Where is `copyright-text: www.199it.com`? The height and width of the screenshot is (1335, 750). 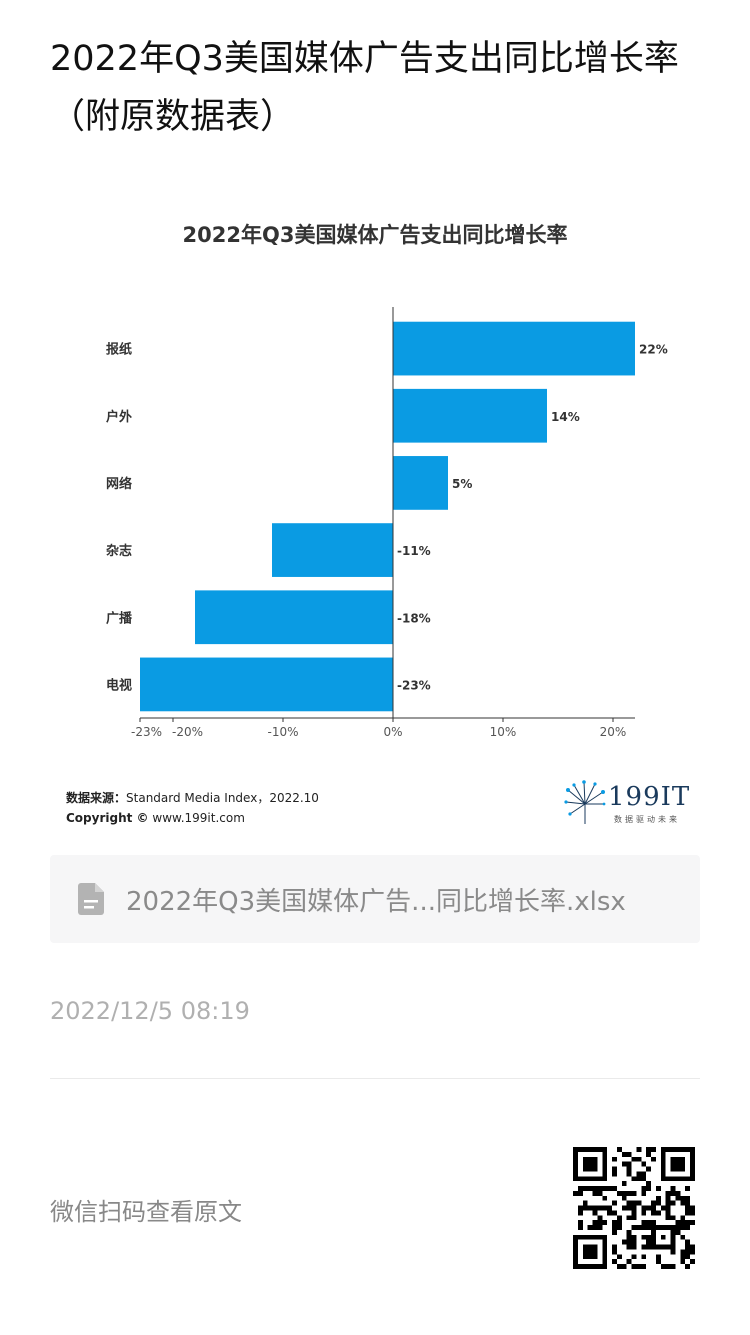
copyright-text: www.199it.com is located at coordinates (198, 818).